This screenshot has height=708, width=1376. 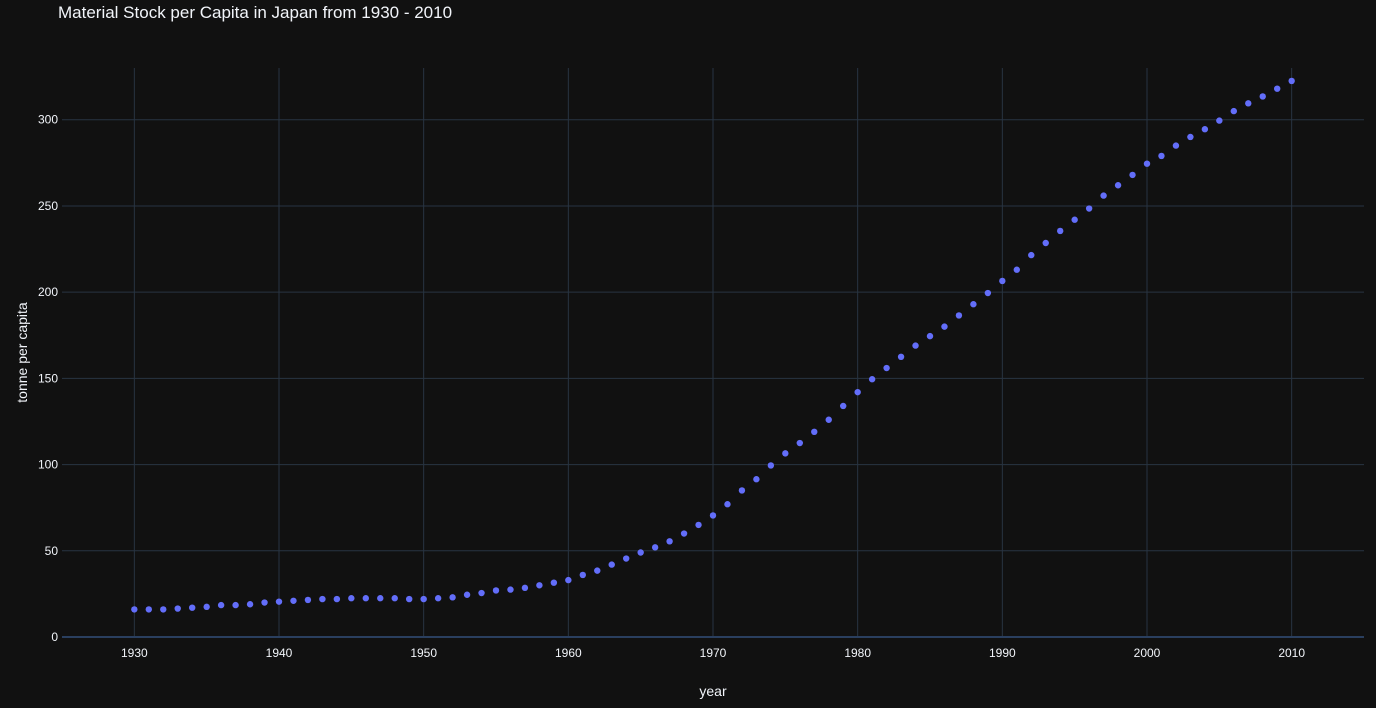 I want to click on x-tick-label: 1940, so click(x=279, y=653).